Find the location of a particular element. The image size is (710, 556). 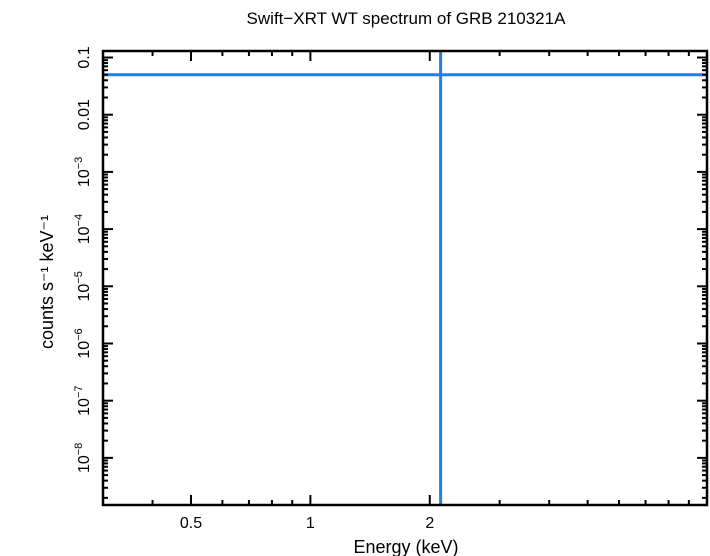

y-tick-label: 0.01 is located at coordinates (84, 114).